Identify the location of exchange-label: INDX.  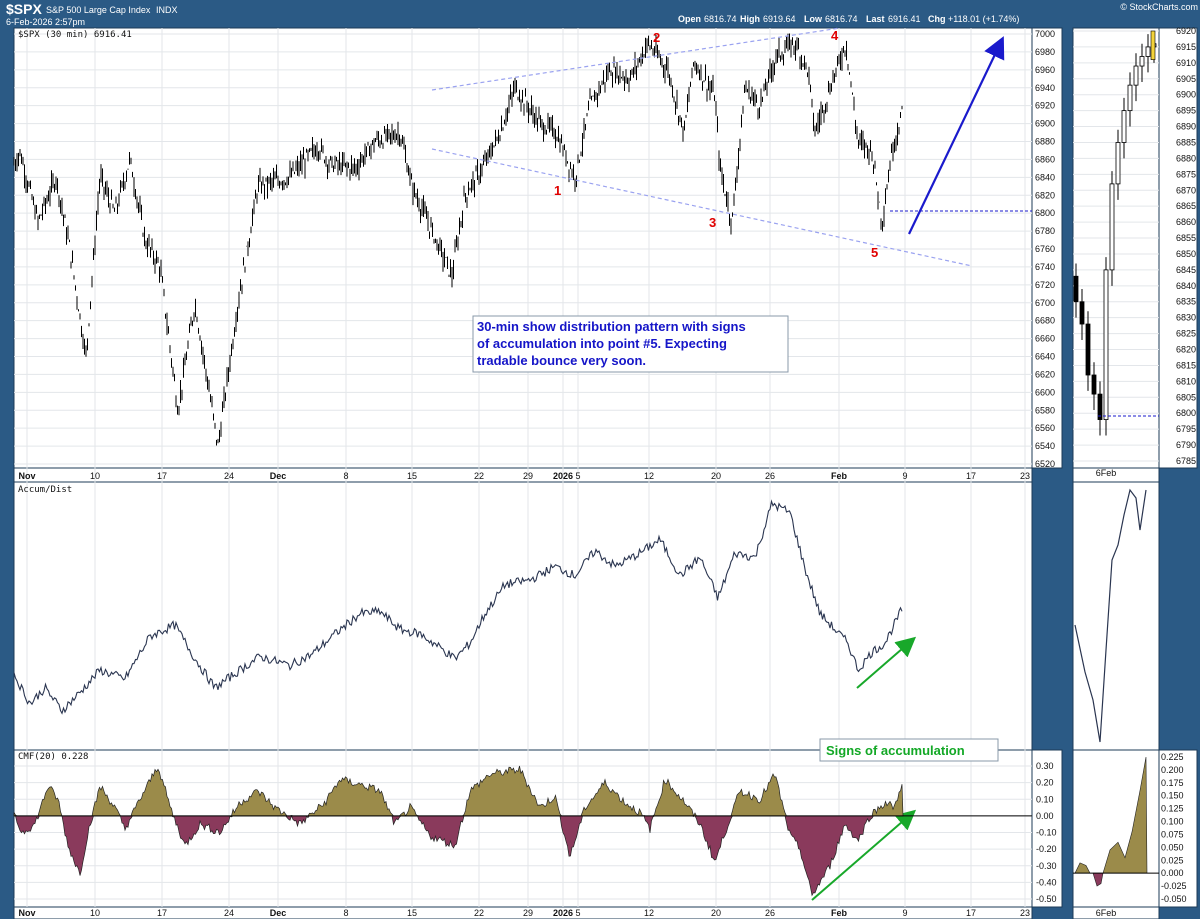
(167, 10).